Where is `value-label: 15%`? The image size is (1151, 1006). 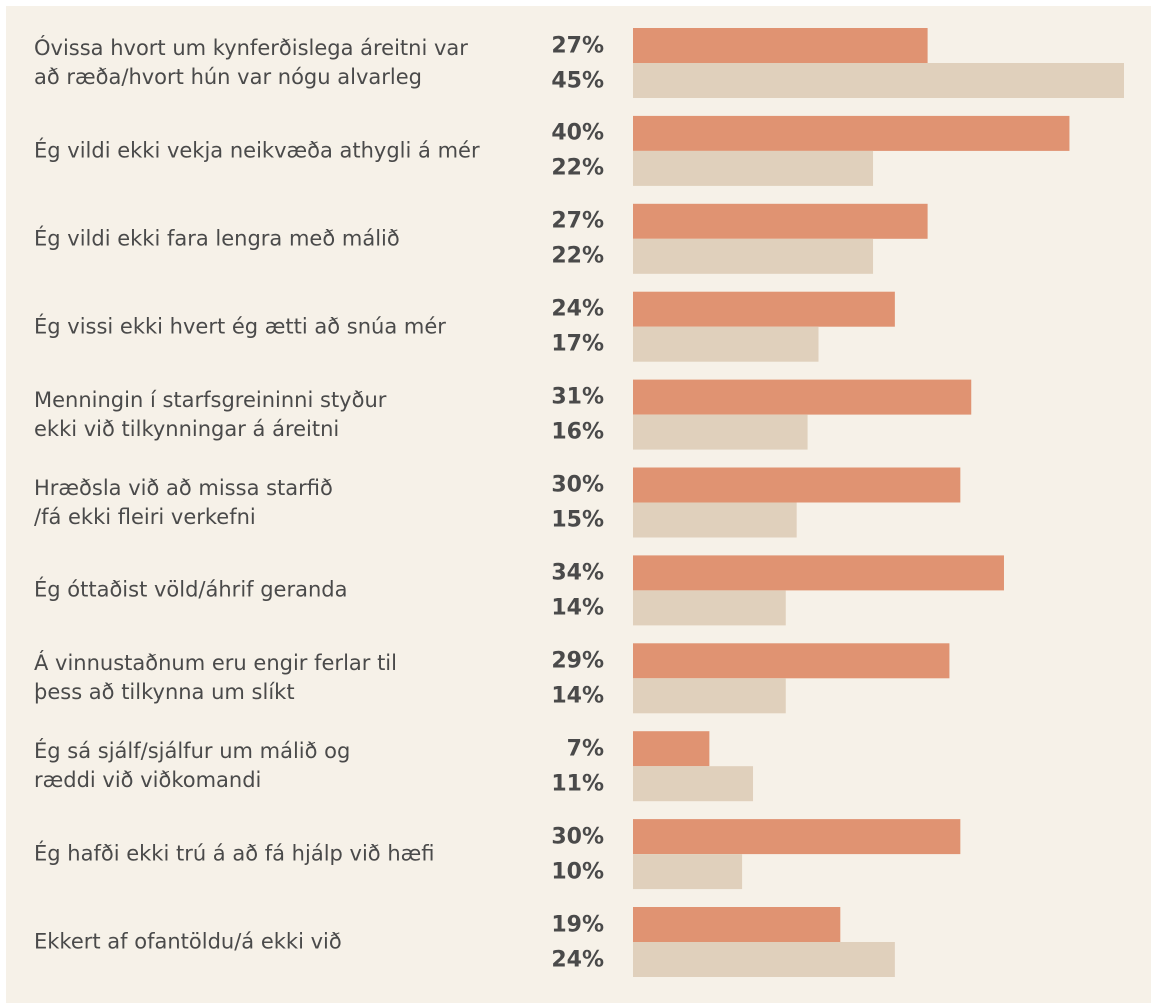
value-label: 15% is located at coordinates (577, 520).